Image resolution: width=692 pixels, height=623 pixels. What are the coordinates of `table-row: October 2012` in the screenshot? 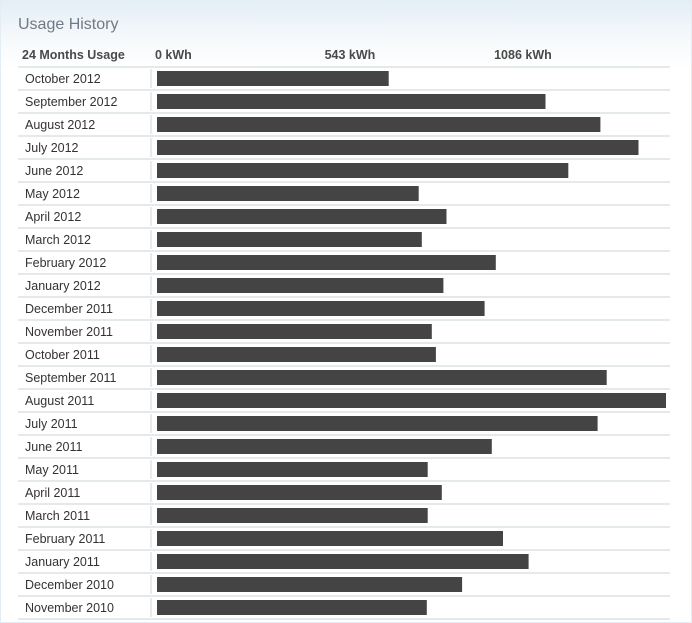 It's located at (344, 80).